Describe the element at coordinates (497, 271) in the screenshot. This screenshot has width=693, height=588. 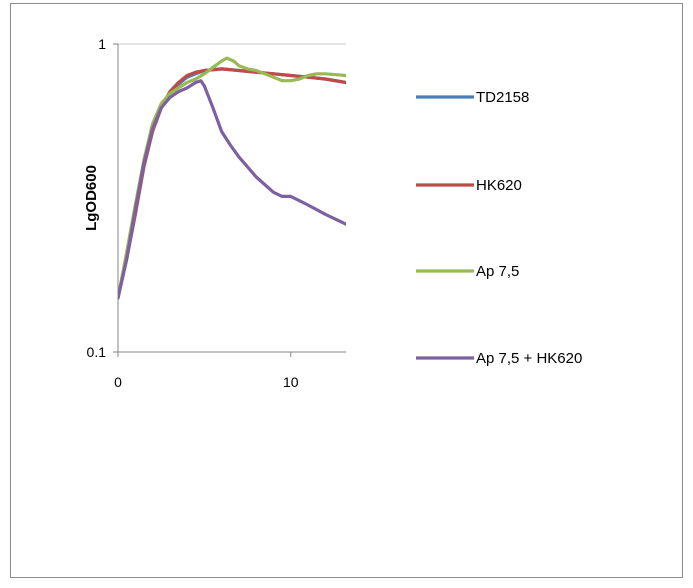
I see `legend-label-2: Ap 7,5` at that location.